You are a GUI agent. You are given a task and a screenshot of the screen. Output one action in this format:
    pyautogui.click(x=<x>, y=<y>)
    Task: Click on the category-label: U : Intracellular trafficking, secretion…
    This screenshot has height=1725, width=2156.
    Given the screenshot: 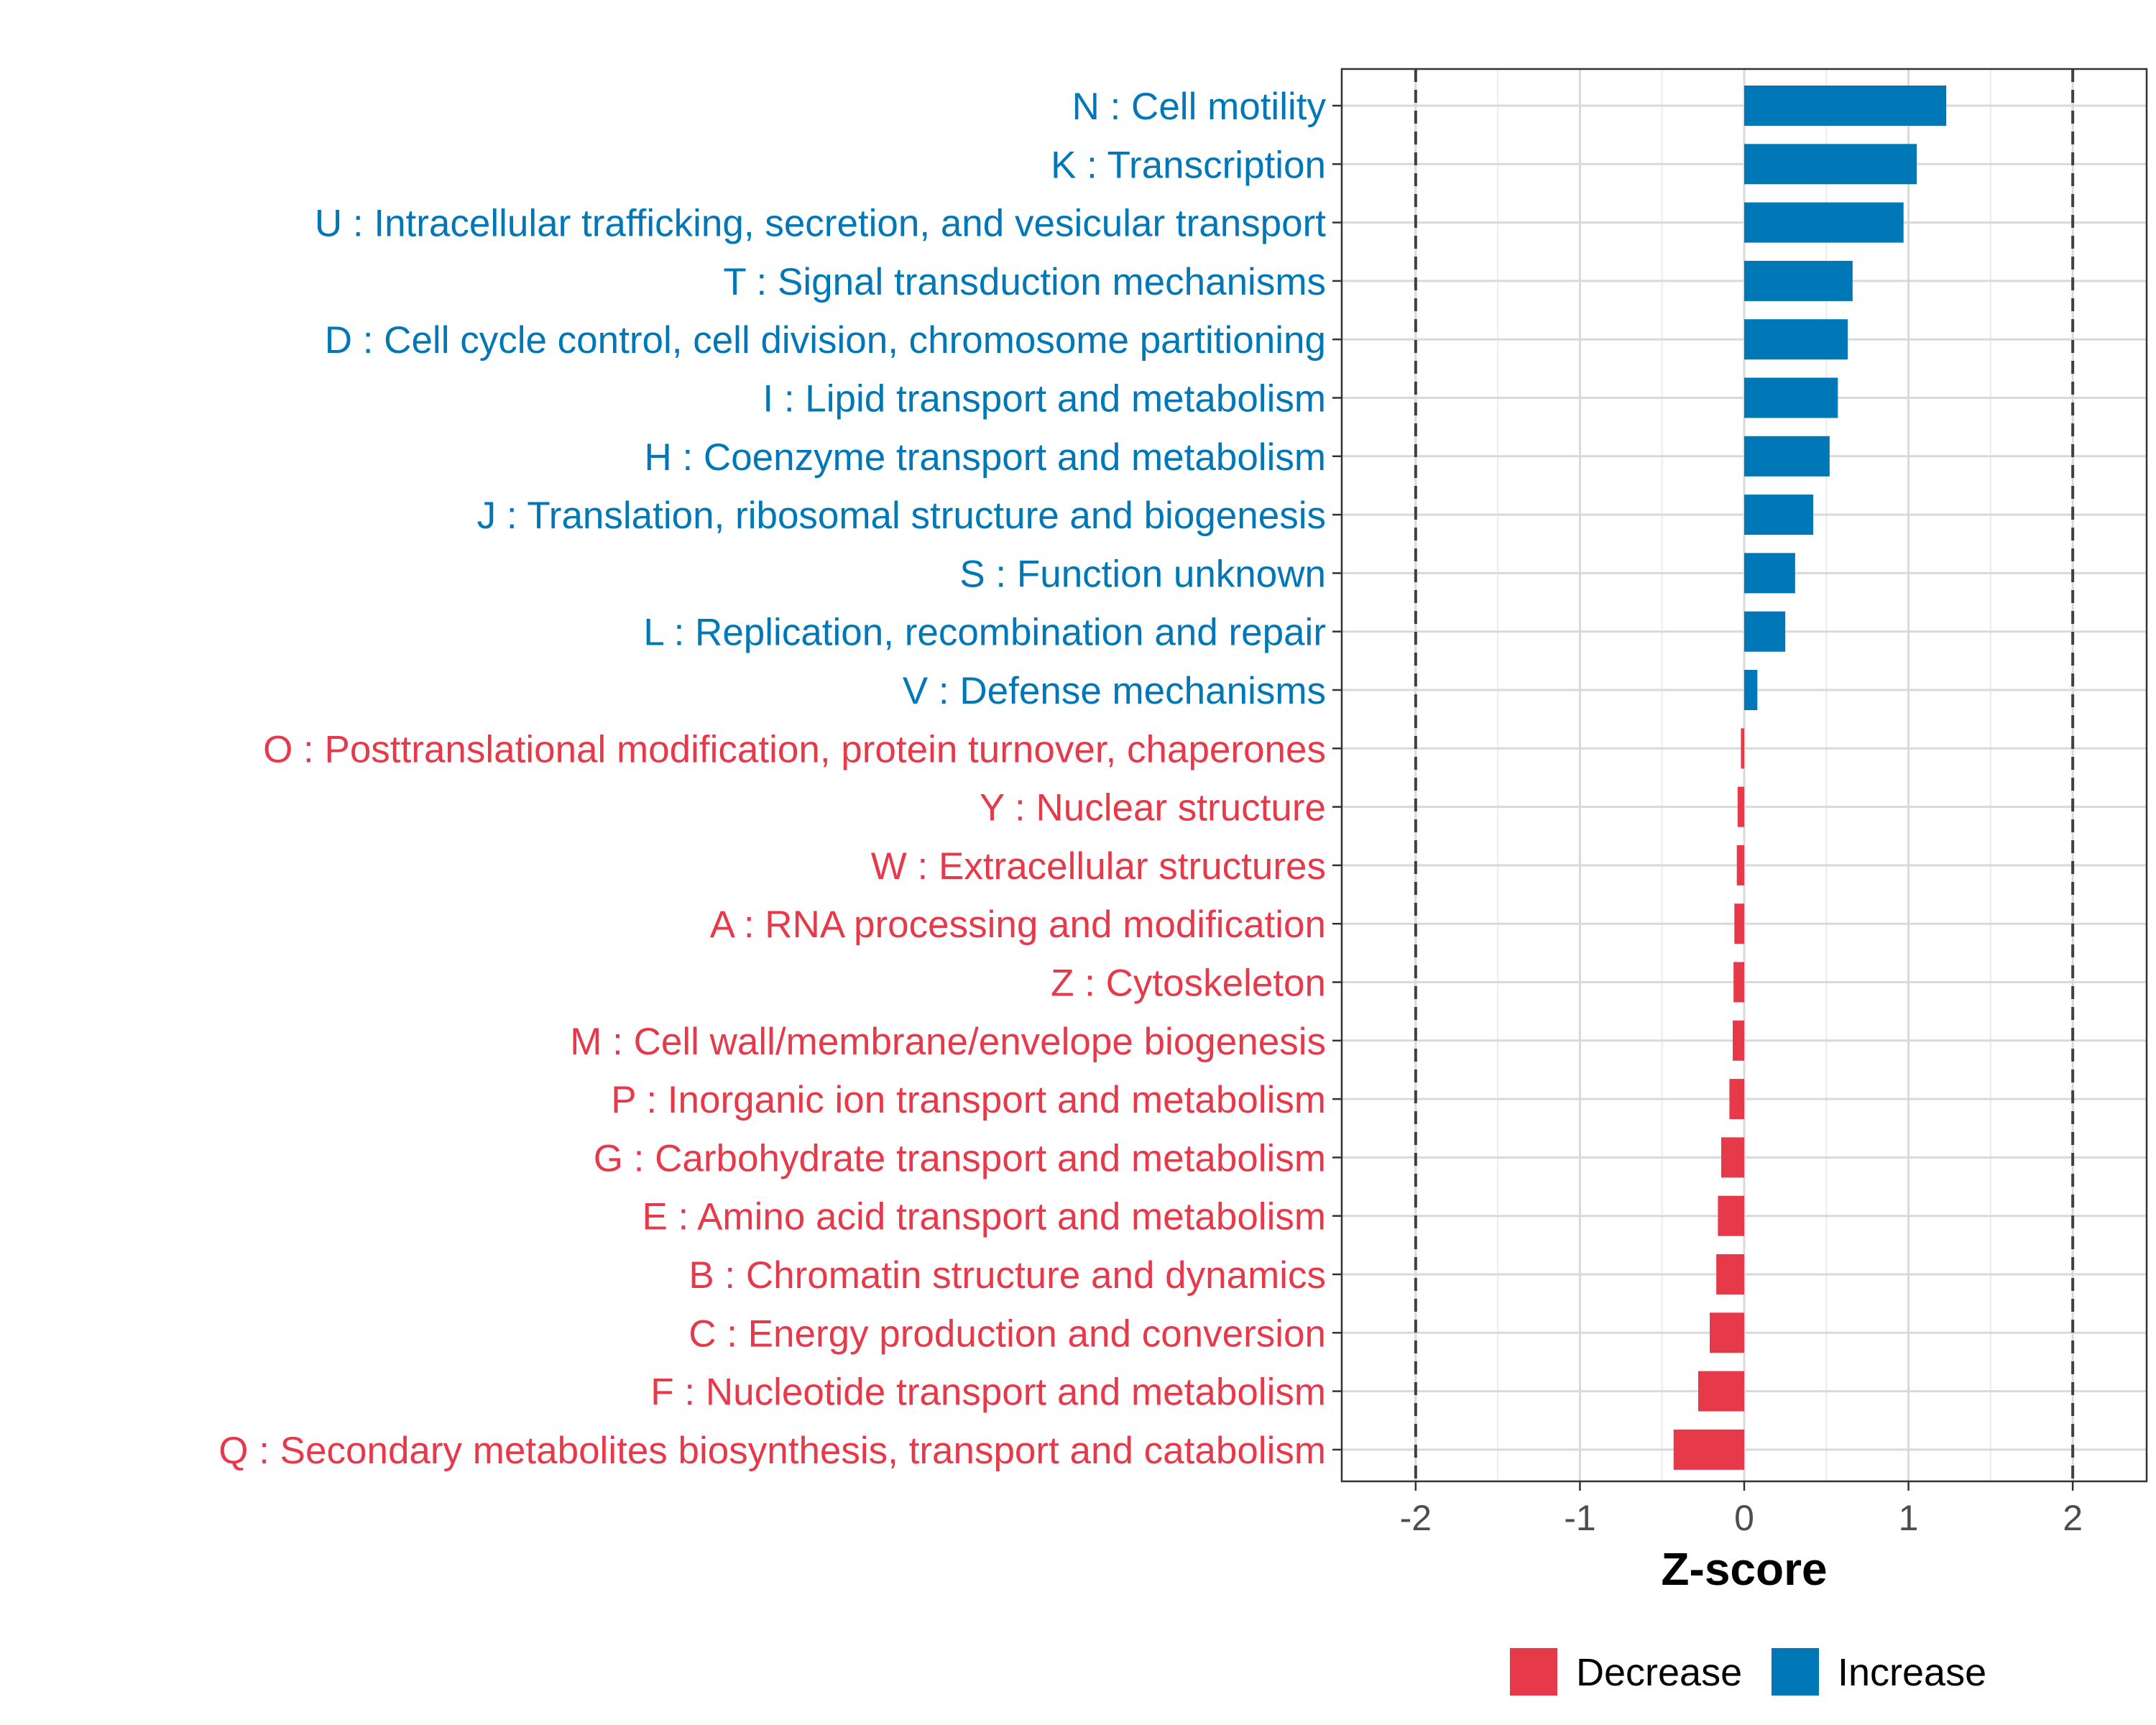 What is the action you would take?
    pyautogui.click(x=821, y=224)
    